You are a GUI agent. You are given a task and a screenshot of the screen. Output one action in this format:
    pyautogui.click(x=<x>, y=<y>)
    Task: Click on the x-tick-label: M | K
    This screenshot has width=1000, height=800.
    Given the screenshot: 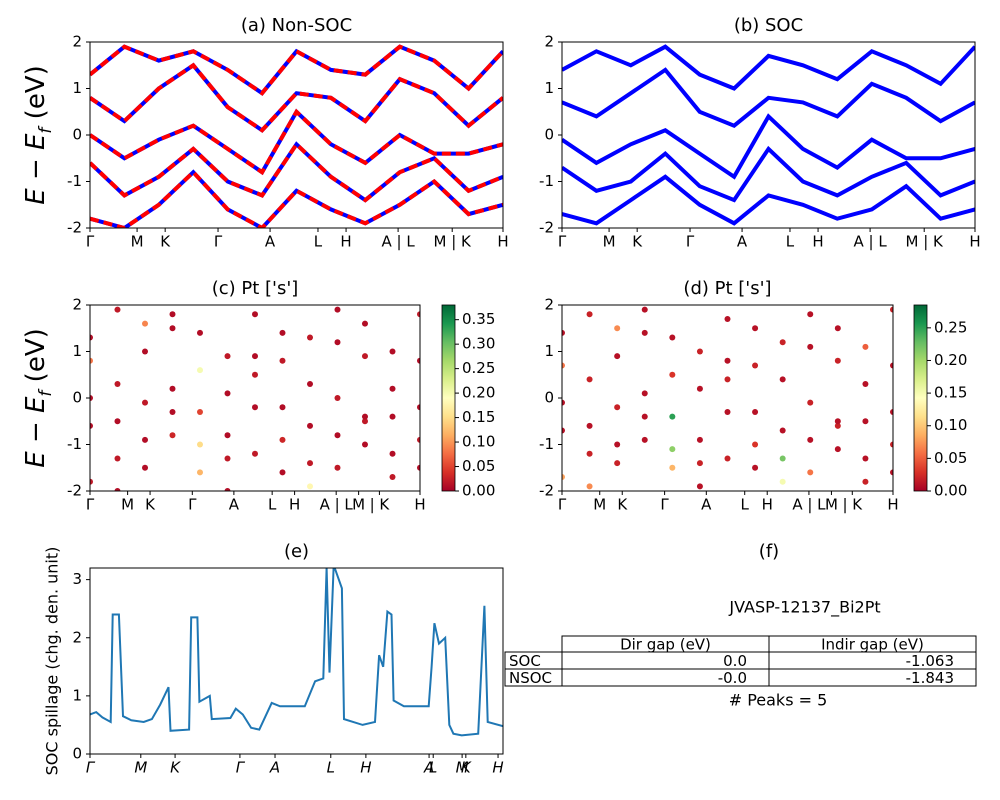 What is the action you would take?
    pyautogui.click(x=453, y=242)
    